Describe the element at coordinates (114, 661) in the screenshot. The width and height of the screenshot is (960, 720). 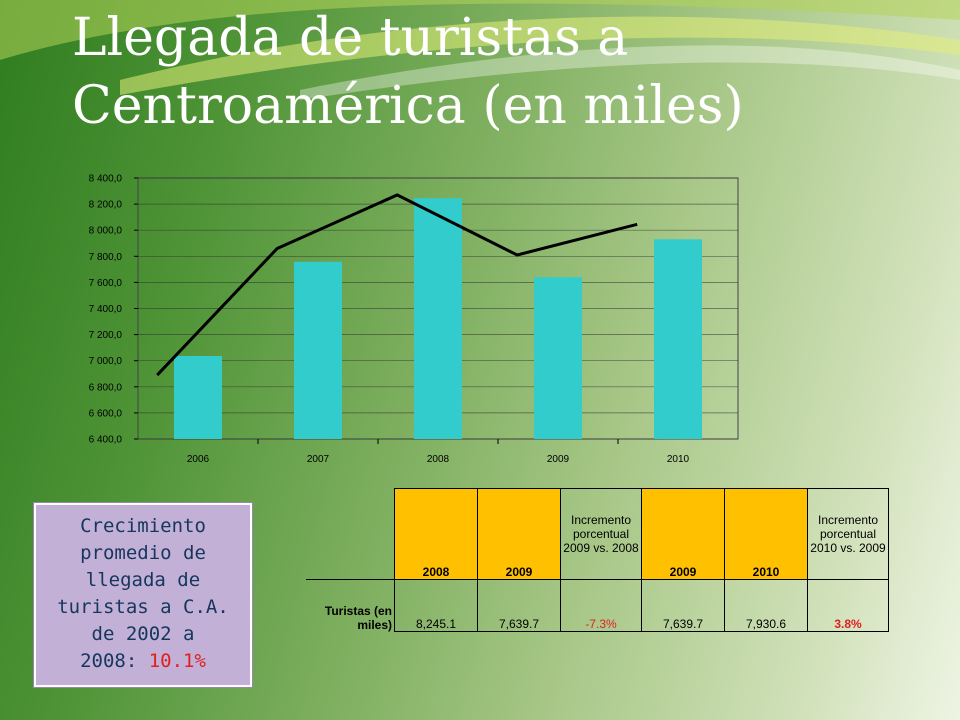
I see `stat-line-6-prefix: 2008:` at that location.